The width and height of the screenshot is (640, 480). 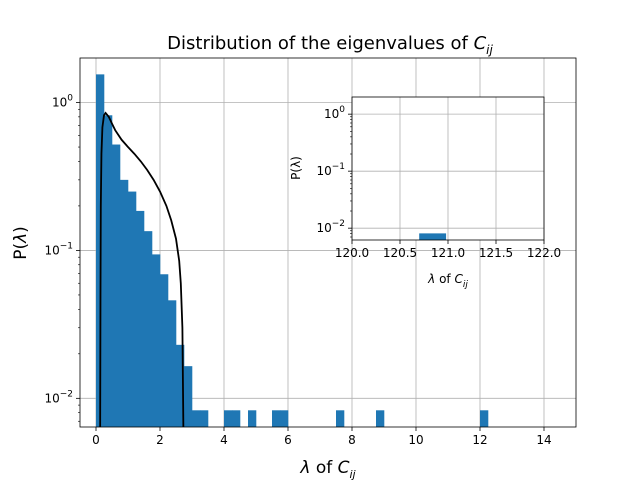 I want to click on chart-title-subscript: ij, so click(x=489, y=50).